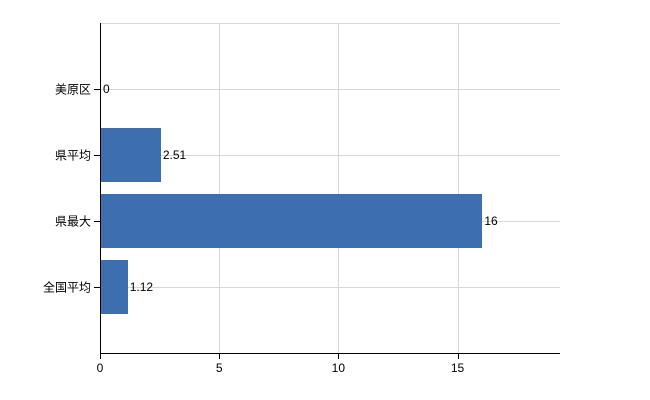 Image resolution: width=650 pixels, height=400 pixels. I want to click on category-label: 県最大, so click(72, 221).